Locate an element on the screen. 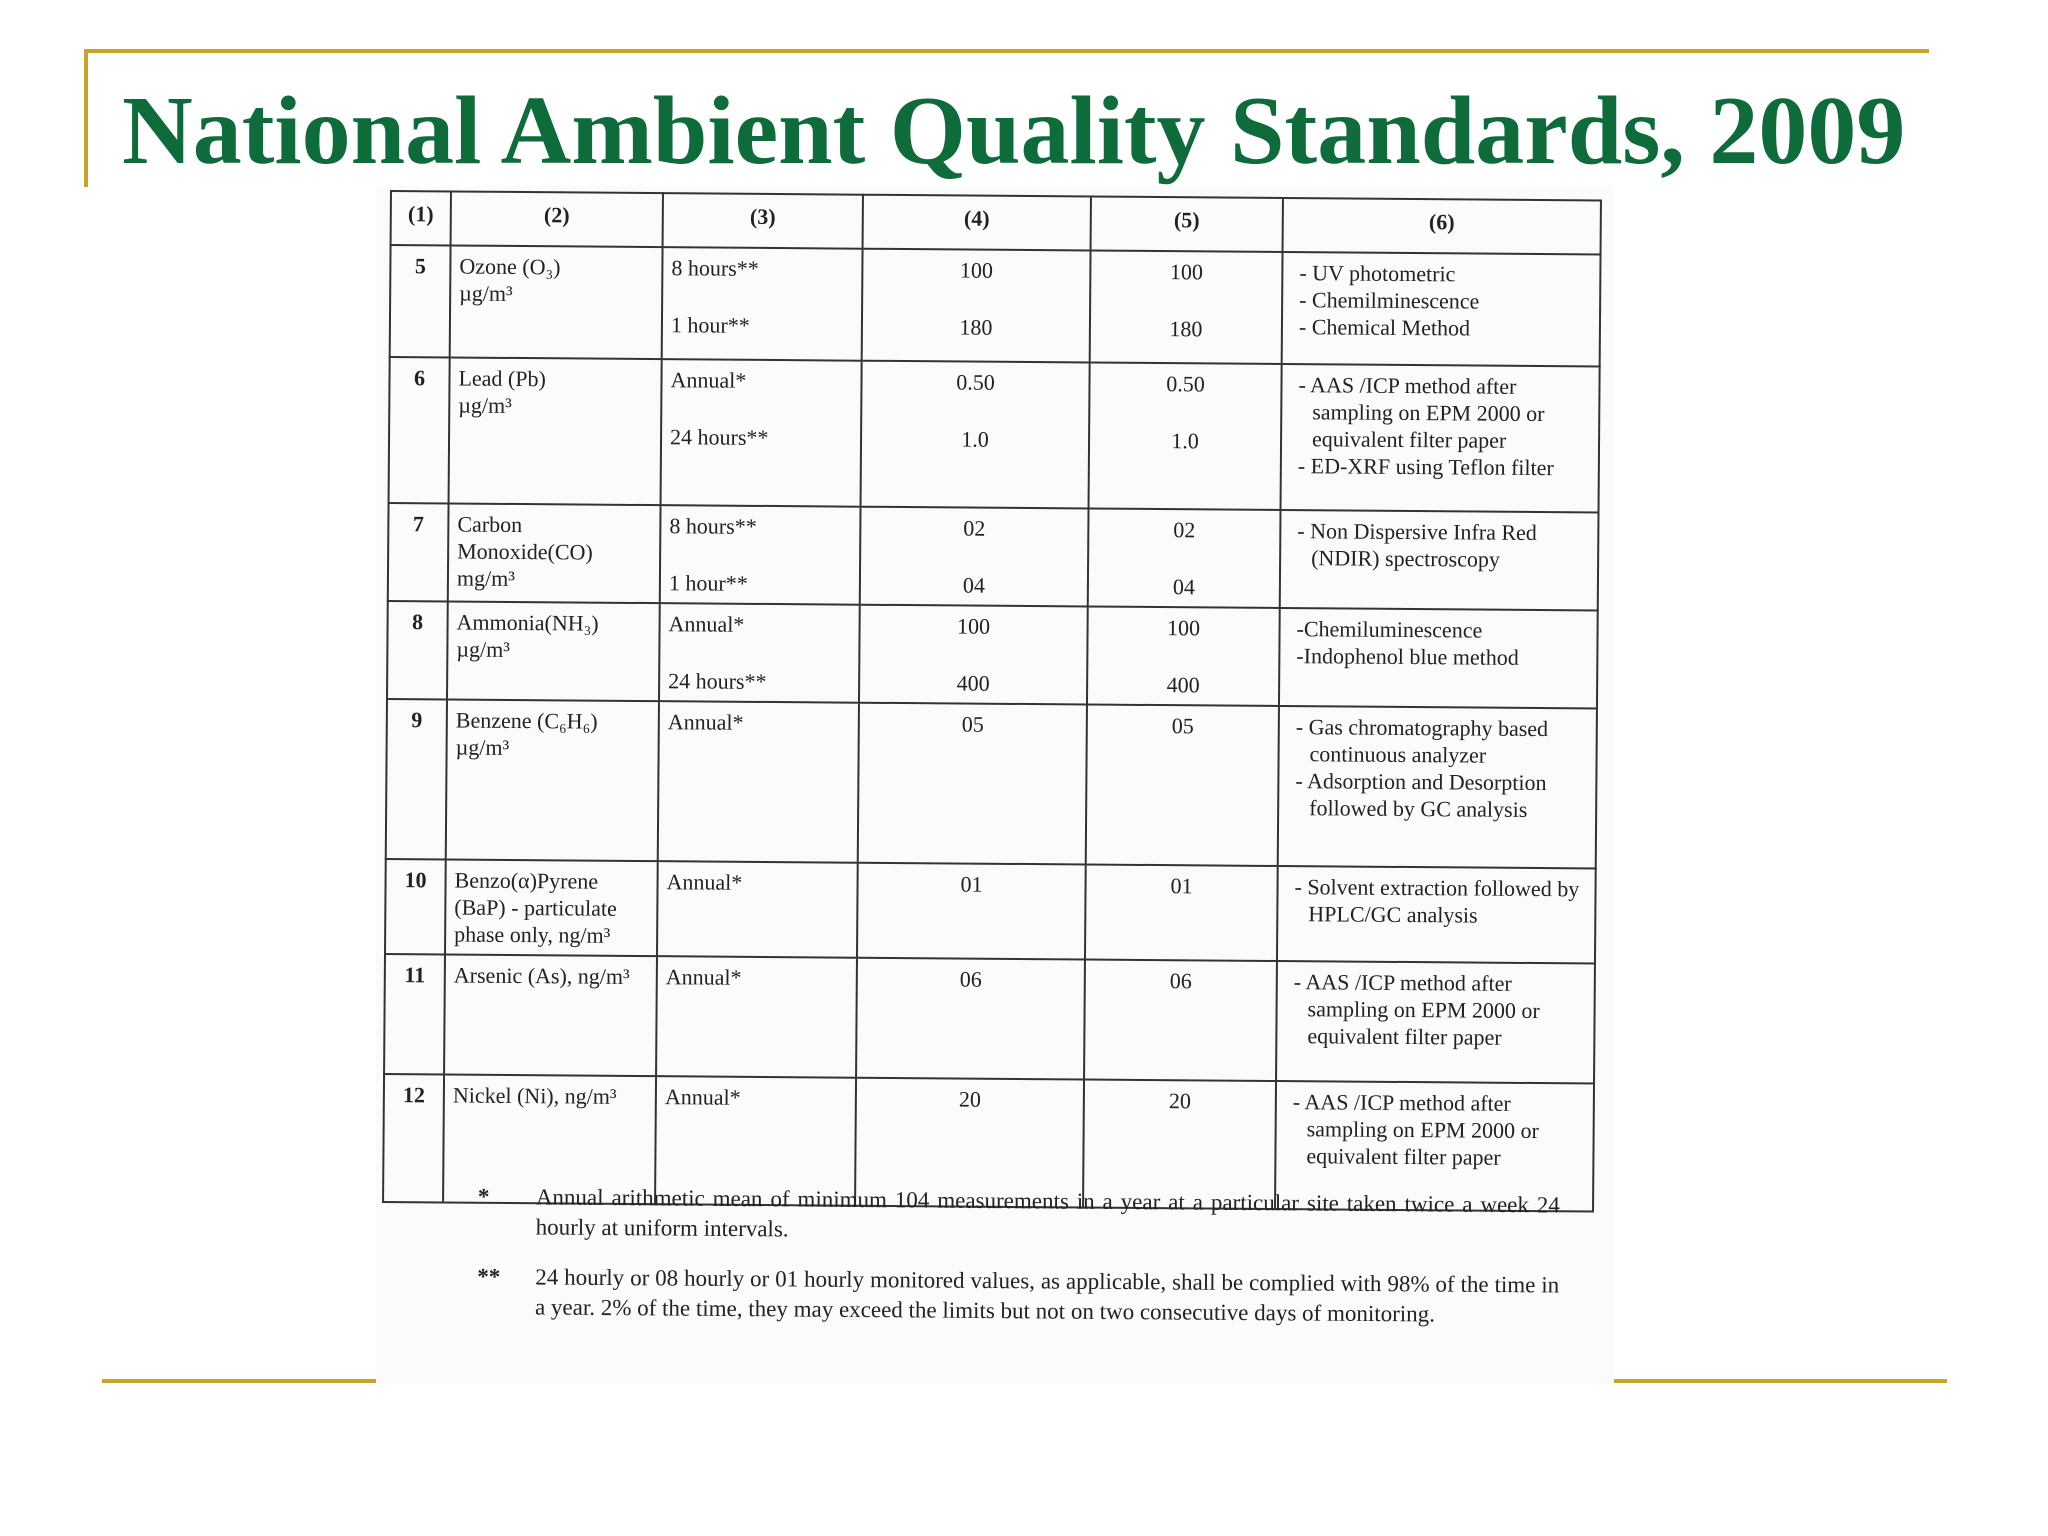 The width and height of the screenshot is (2048, 1536). pollutant-cell: Carbon Monoxide(CO) mg/m³ is located at coordinates (554, 553).